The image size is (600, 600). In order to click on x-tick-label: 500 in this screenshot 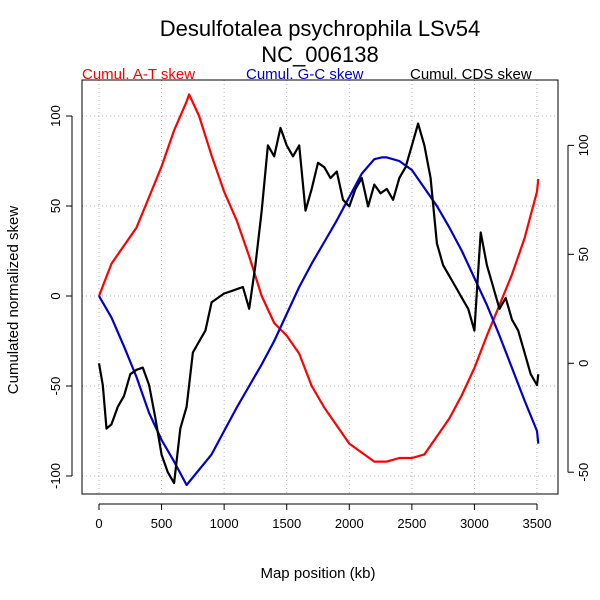, I will do `click(162, 523)`.